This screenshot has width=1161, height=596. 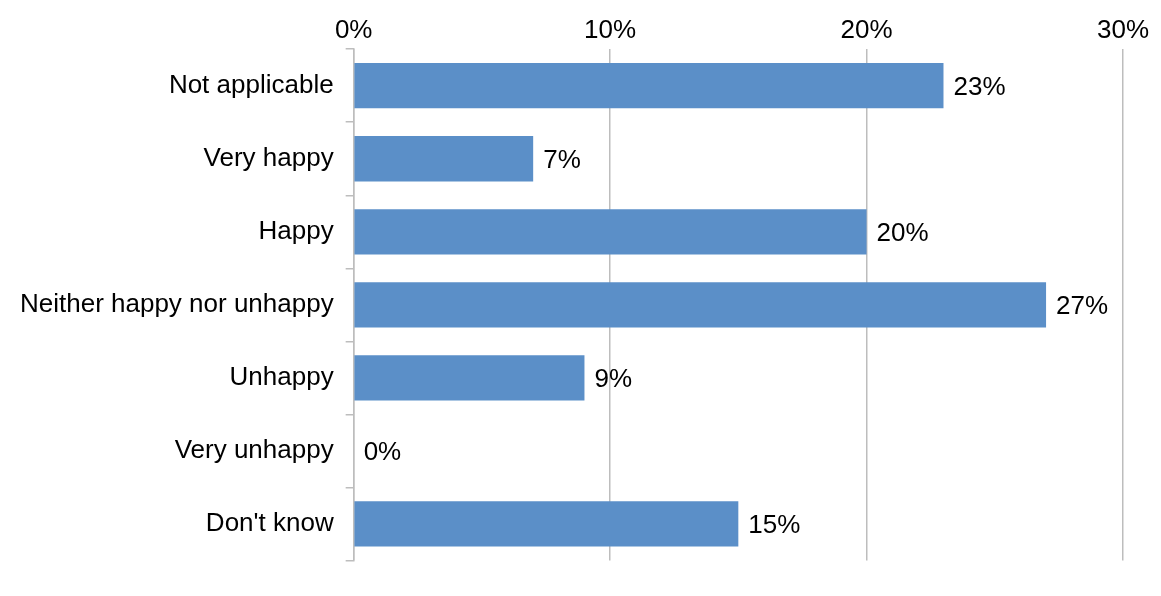 I want to click on y-tick-label: Don't know, so click(x=269, y=522).